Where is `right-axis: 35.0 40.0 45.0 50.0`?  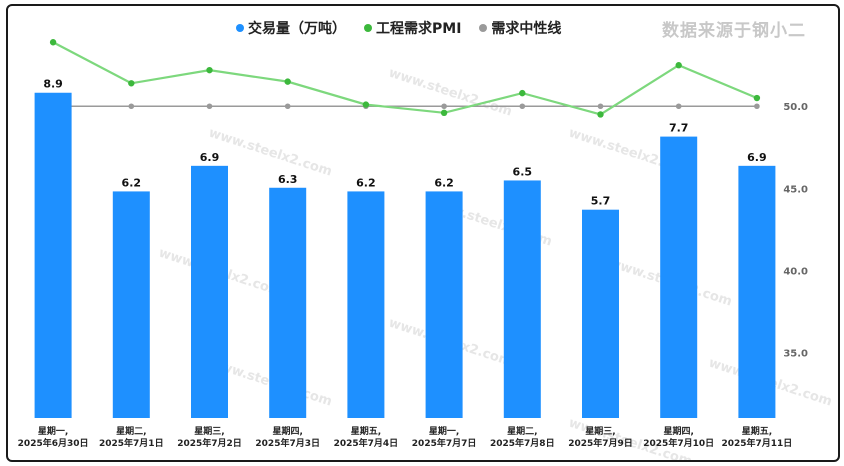 right-axis: 35.0 40.0 45.0 50.0 is located at coordinates (795, 230).